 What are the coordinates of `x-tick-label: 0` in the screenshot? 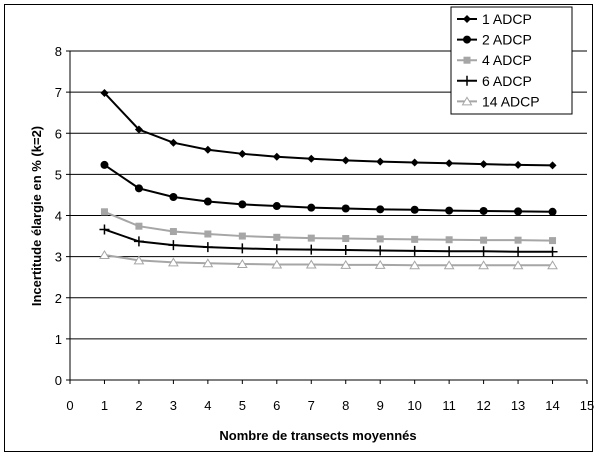 It's located at (69, 405).